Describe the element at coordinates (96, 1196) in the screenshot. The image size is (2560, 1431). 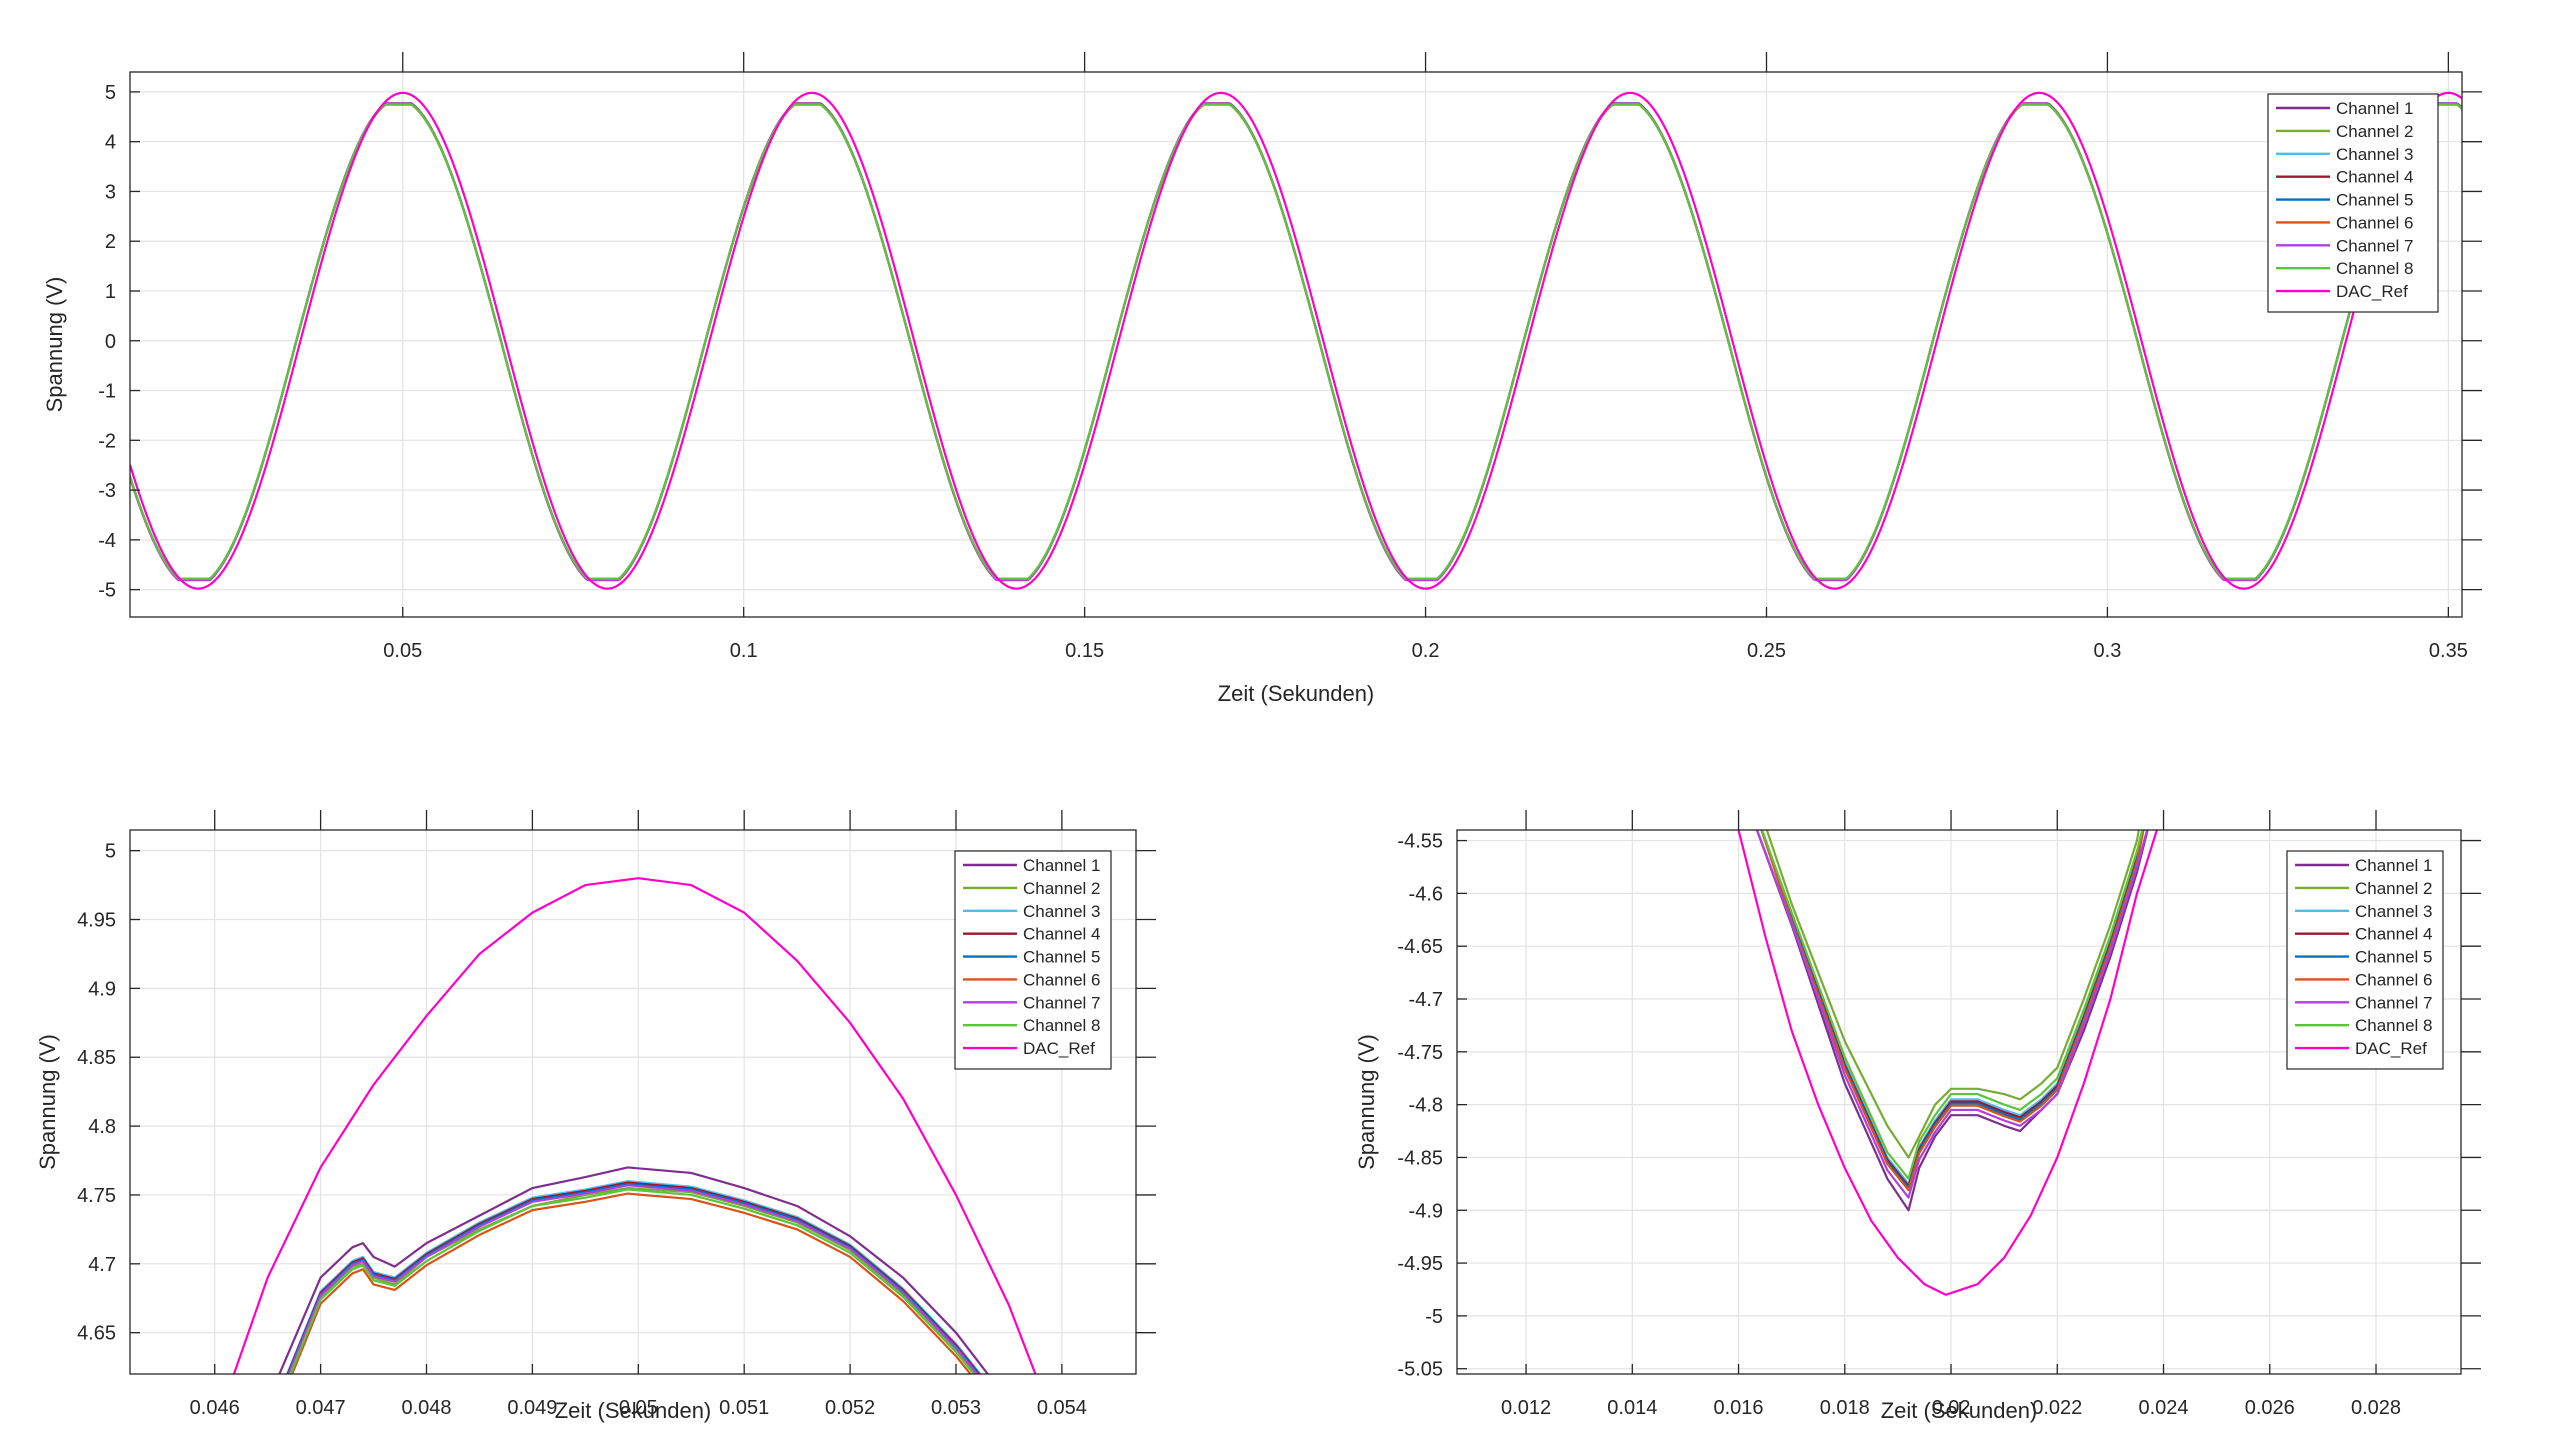
I see `y-tick-label: 4.75` at that location.